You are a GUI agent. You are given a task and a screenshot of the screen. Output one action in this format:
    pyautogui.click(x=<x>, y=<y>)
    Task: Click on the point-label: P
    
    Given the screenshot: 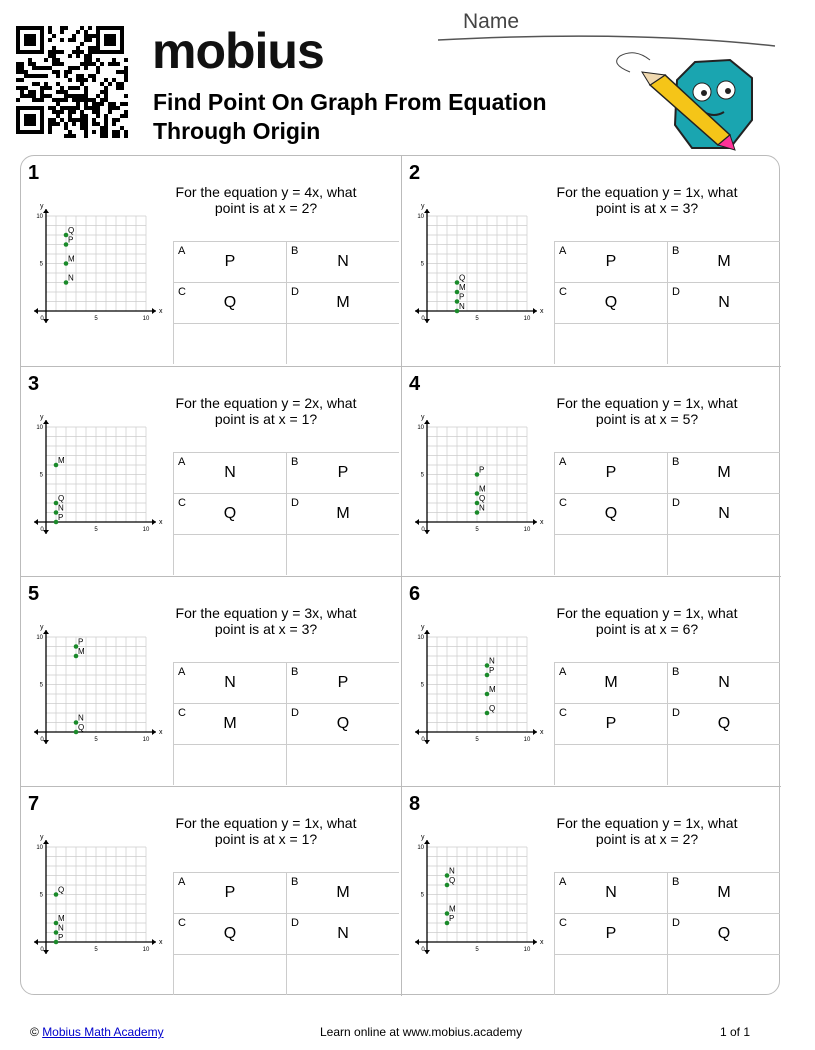 What is the action you would take?
    pyautogui.click(x=60, y=937)
    